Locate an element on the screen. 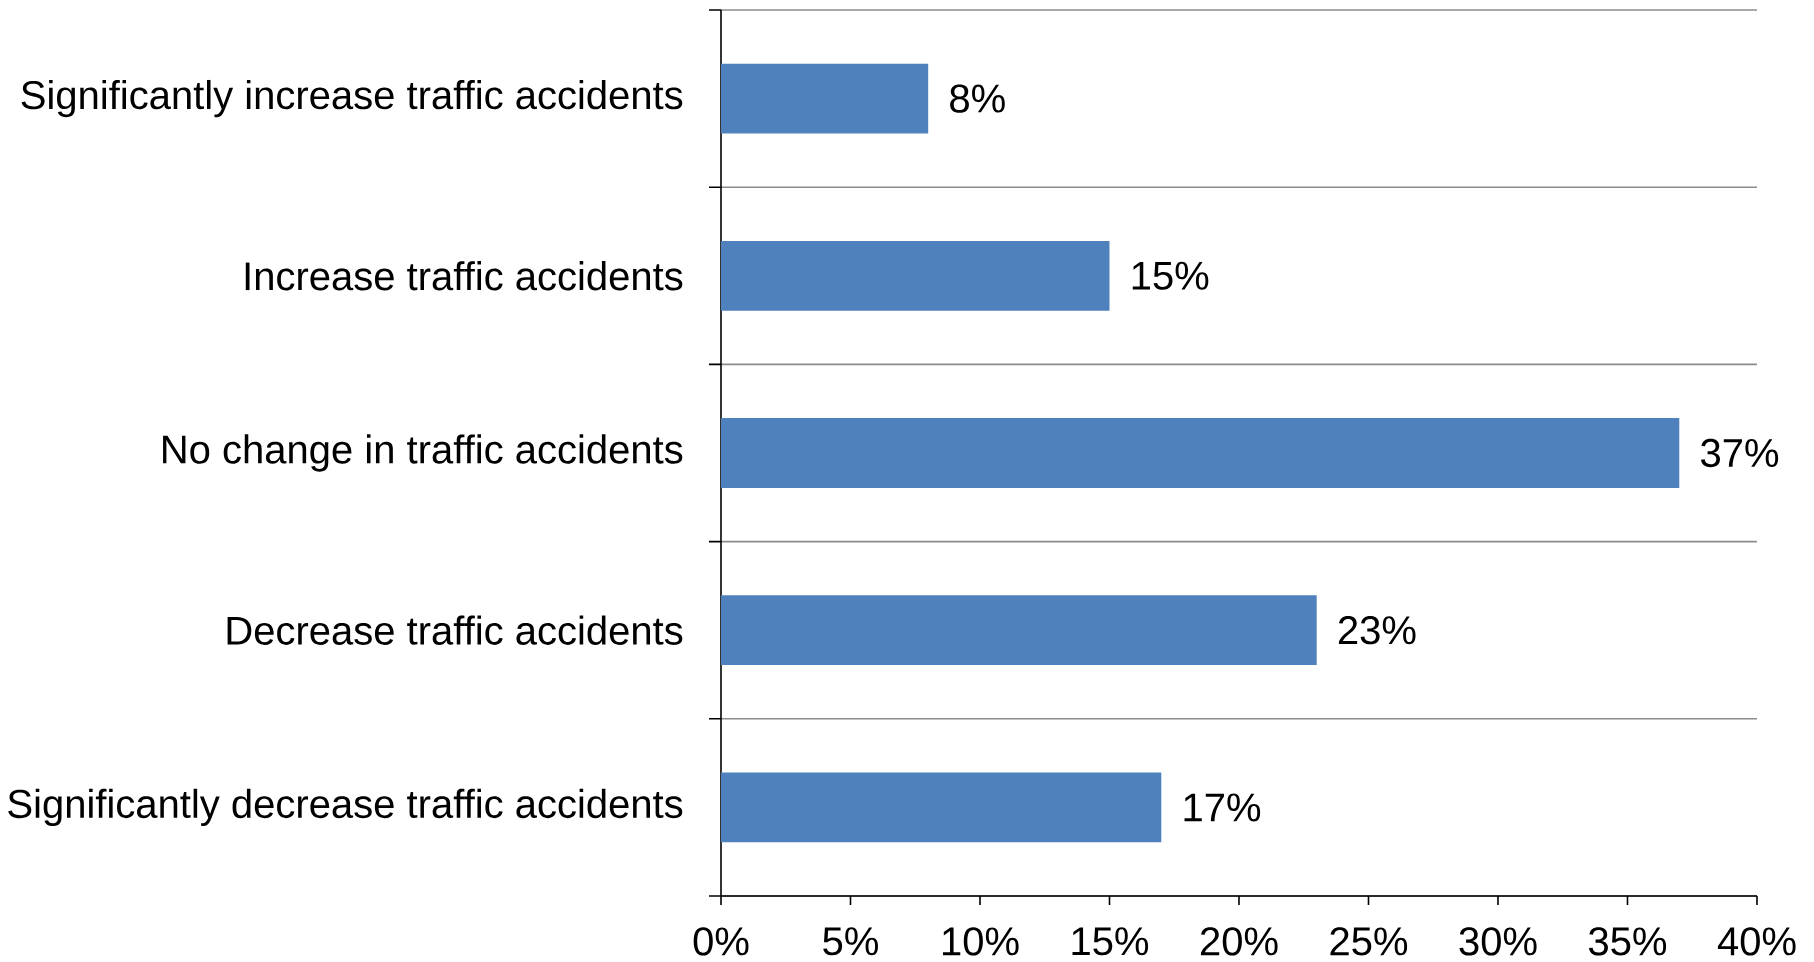  data-label: 8% is located at coordinates (977, 98).